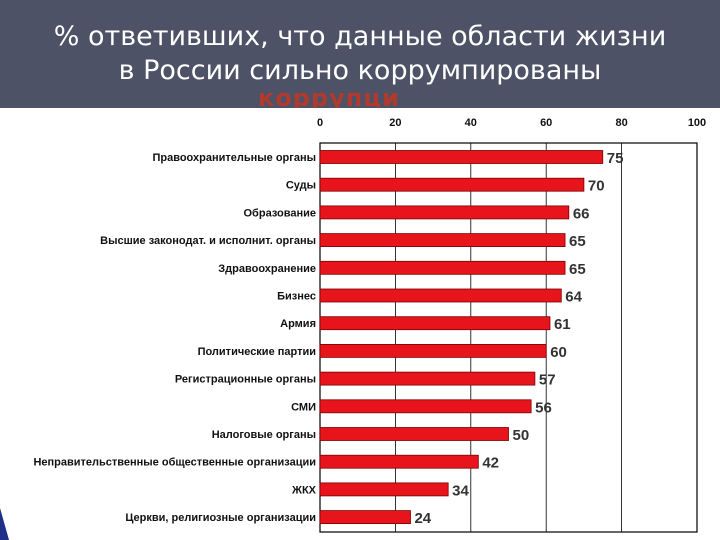  I want to click on value-label: 75, so click(615, 158).